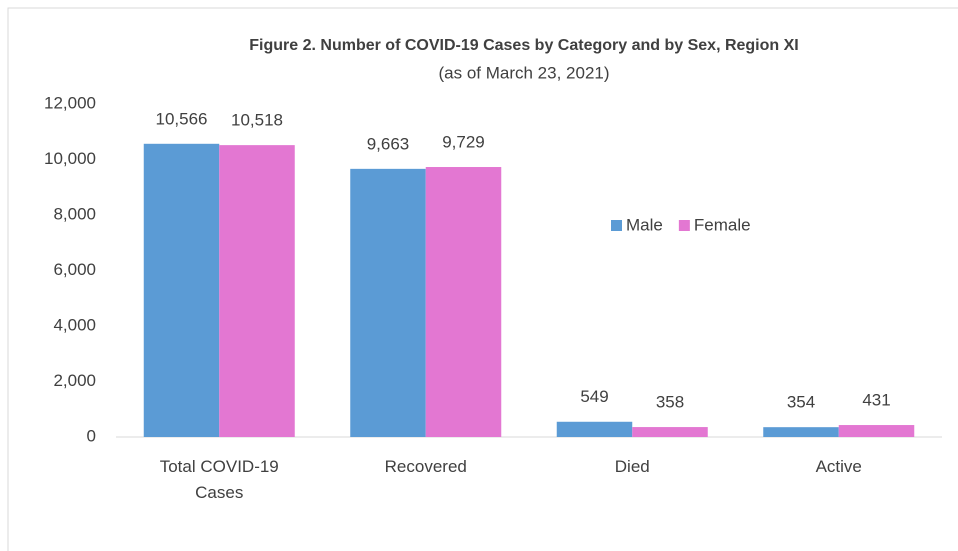  Describe the element at coordinates (722, 224) in the screenshot. I see `legend-label: Female` at that location.